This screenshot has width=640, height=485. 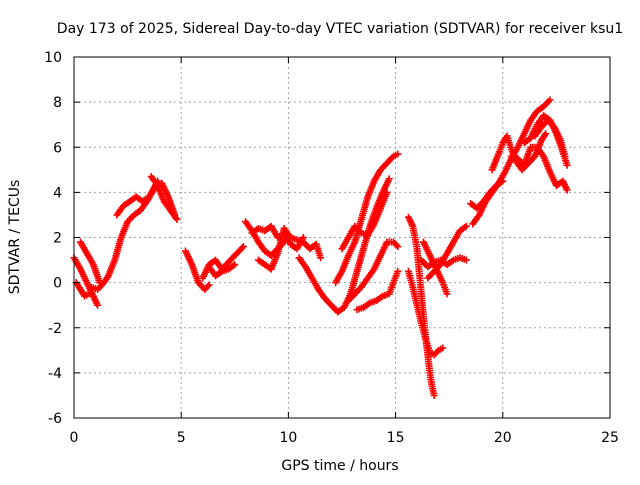 What do you see at coordinates (425, 313) in the screenshot?
I see `series-sat-d2` at bounding box center [425, 313].